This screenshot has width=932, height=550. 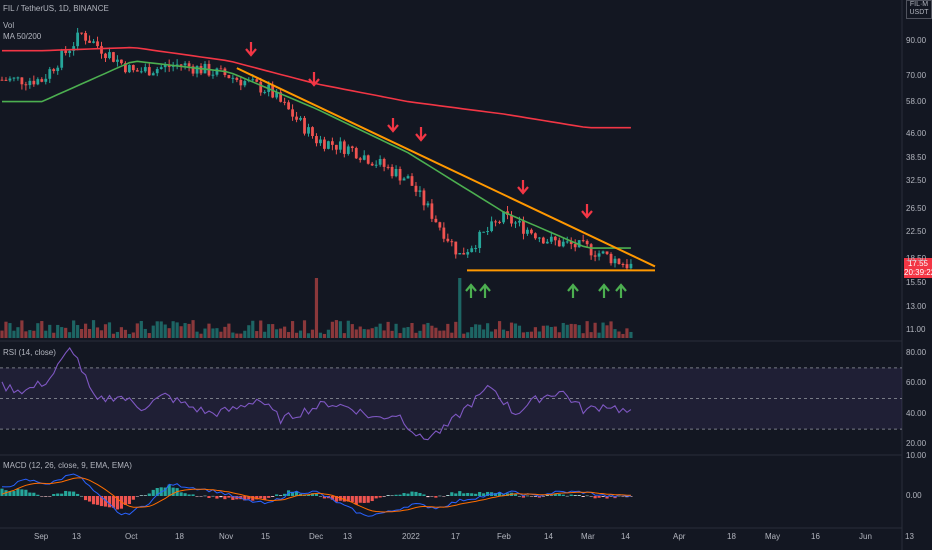 I want to click on time-tick-label: Oct, so click(x=131, y=536).